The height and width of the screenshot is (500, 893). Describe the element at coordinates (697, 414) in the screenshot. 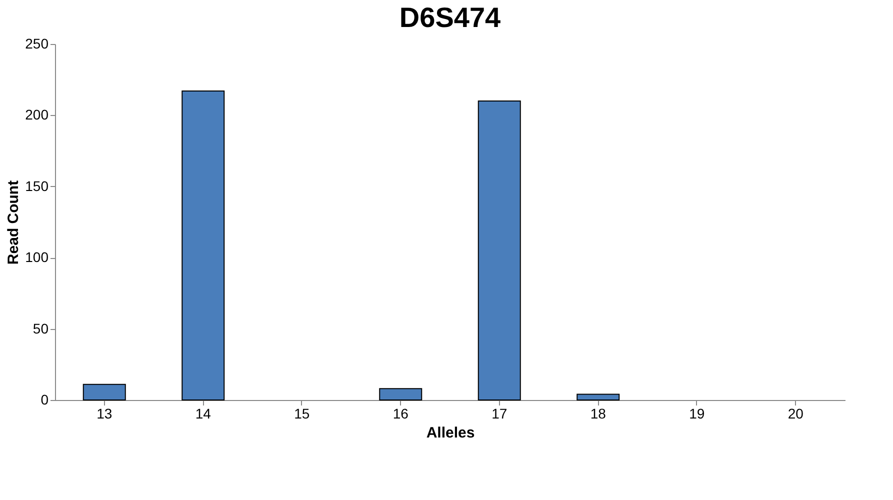

I see `x-tick-label: 19` at that location.